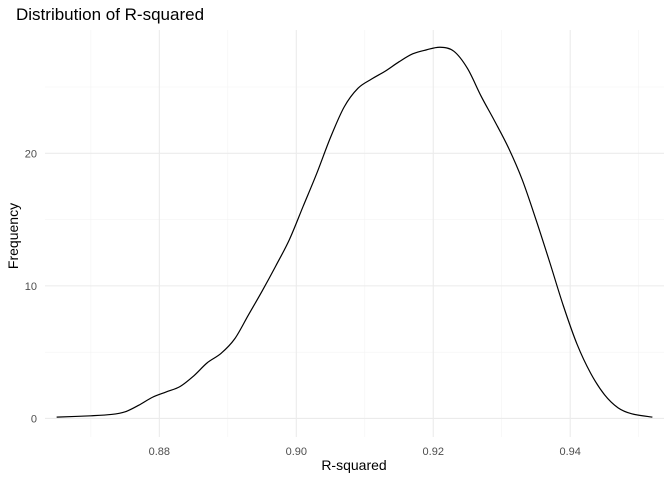 Image resolution: width=672 pixels, height=480 pixels. I want to click on chart-title: Distribution of R-squared, so click(110, 14).